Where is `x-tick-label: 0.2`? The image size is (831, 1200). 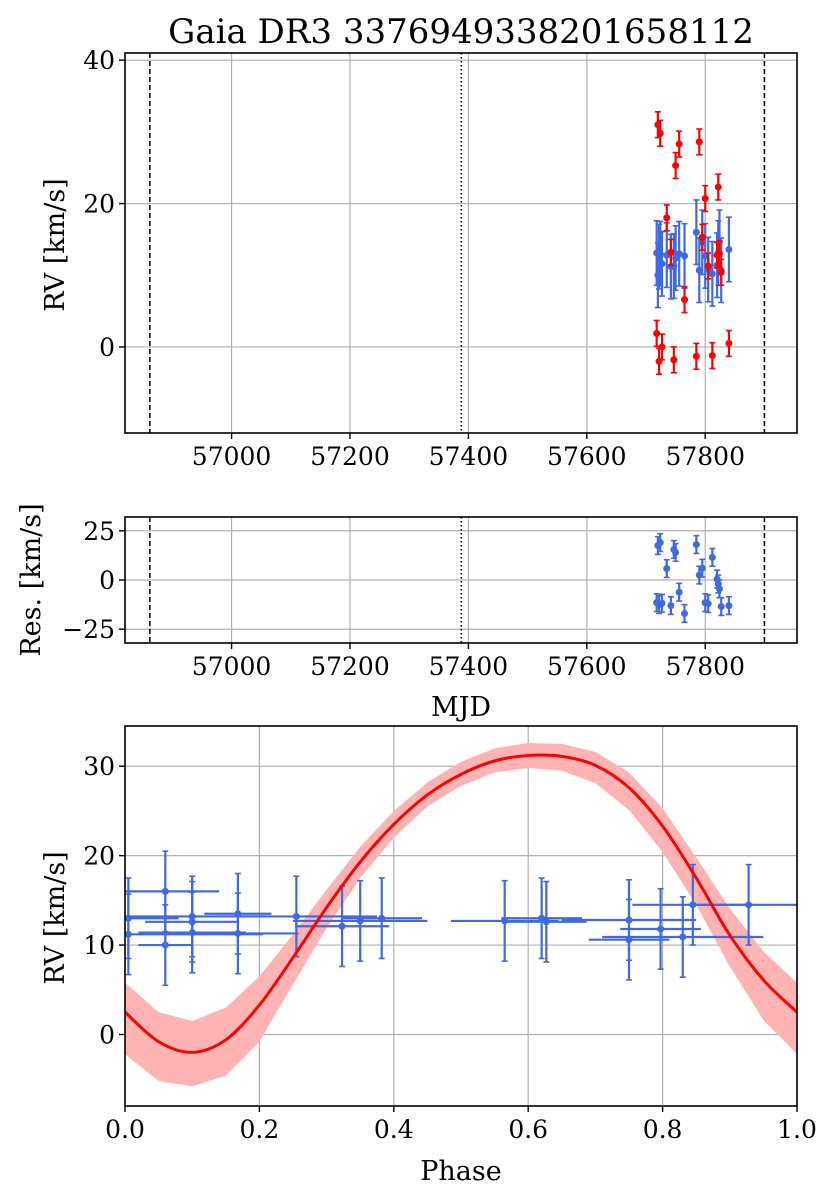 x-tick-label: 0.2 is located at coordinates (260, 1129).